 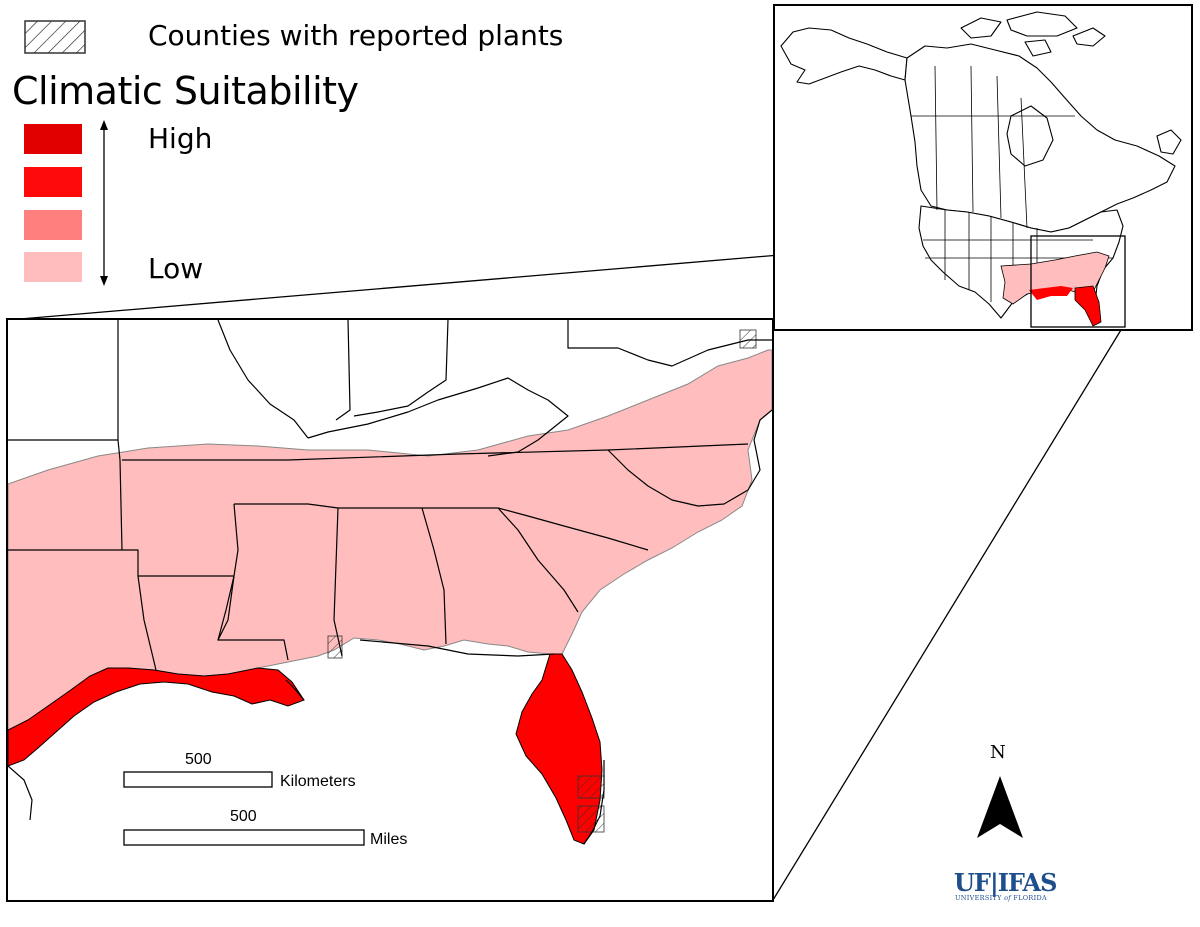 I want to click on swatch-highest, so click(x=53, y=139).